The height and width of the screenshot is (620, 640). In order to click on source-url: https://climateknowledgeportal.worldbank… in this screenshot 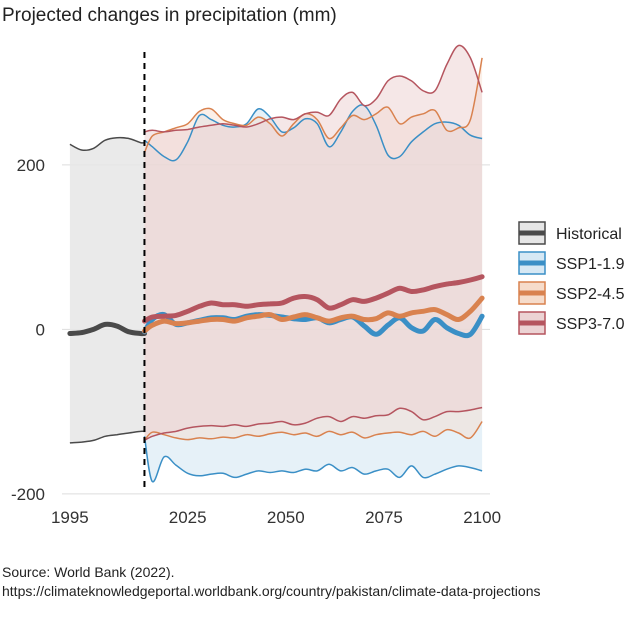, I will do `click(271, 591)`.